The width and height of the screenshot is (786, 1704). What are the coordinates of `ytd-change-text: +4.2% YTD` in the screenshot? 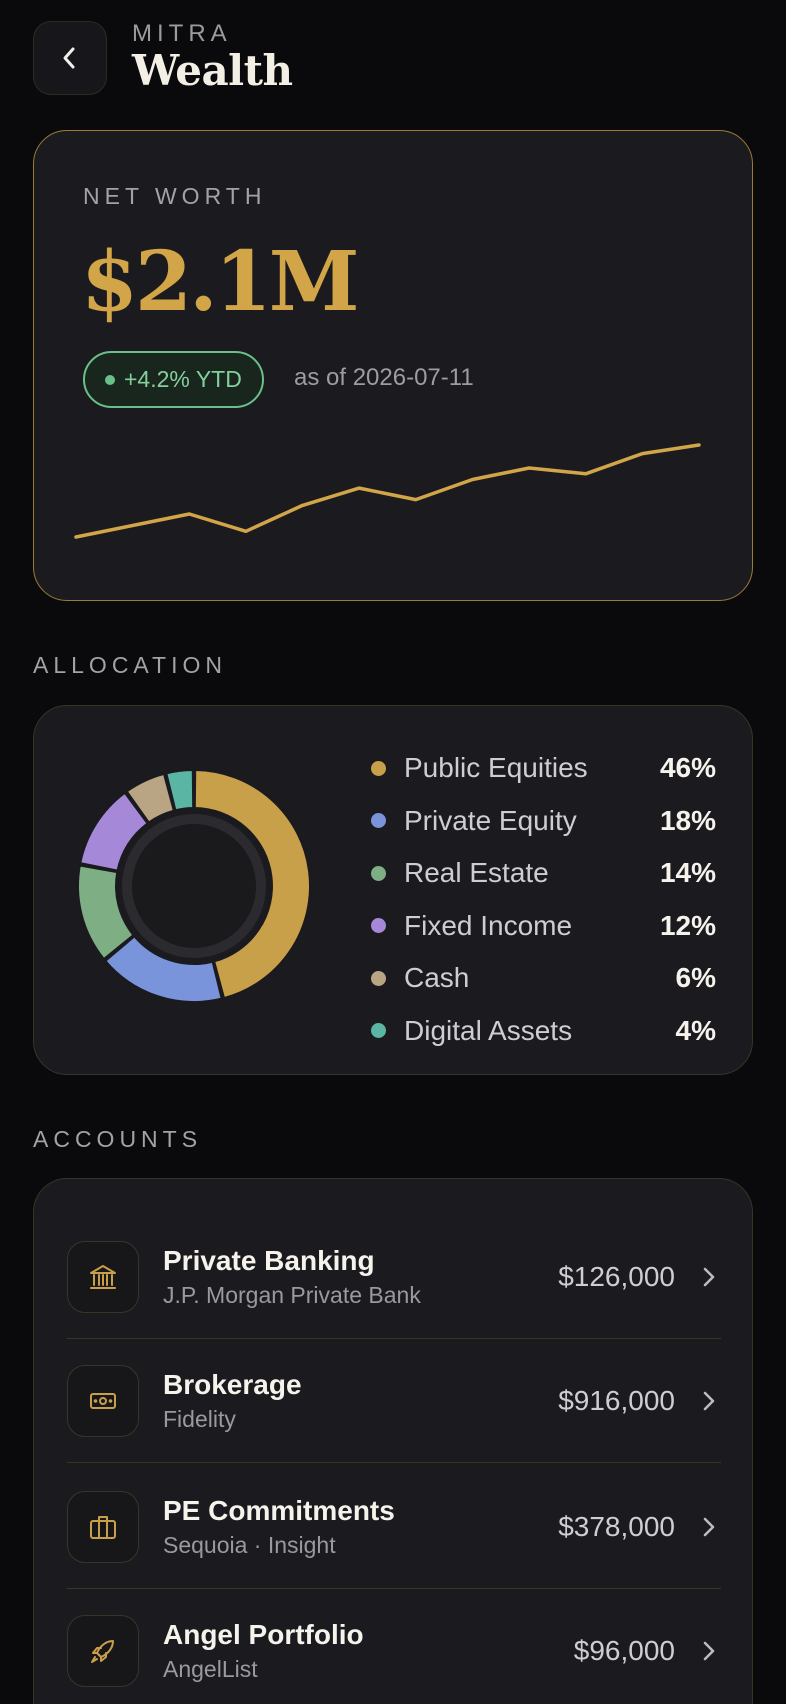 It's located at (183, 379).